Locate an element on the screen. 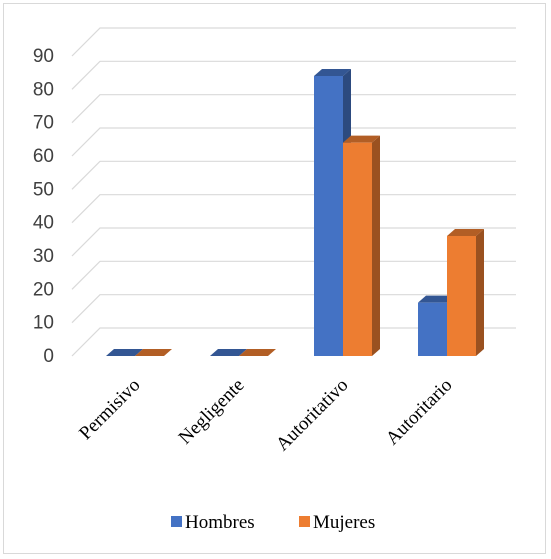  x-tick-label: Autoritario is located at coordinates (419, 412).